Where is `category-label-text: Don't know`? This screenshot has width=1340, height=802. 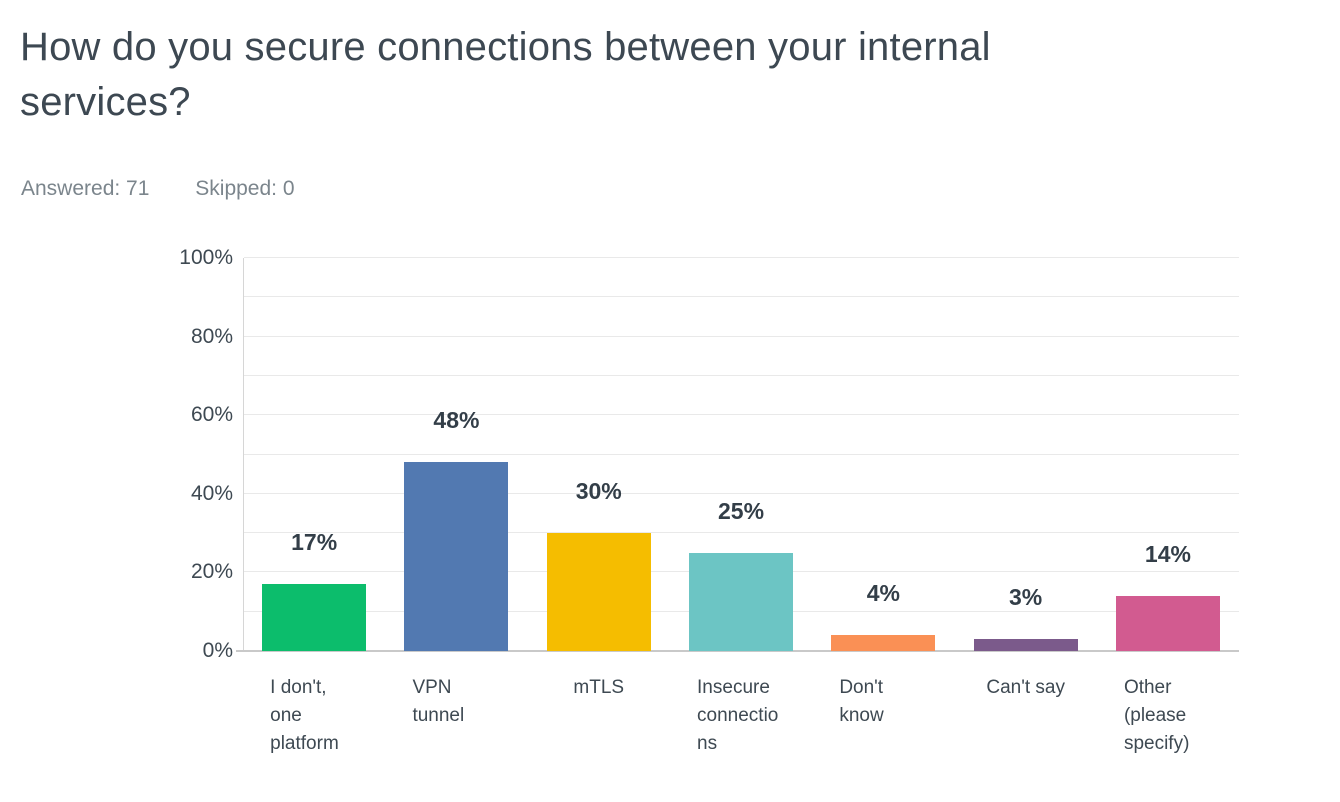
category-label-text: Don't know is located at coordinates (861, 701).